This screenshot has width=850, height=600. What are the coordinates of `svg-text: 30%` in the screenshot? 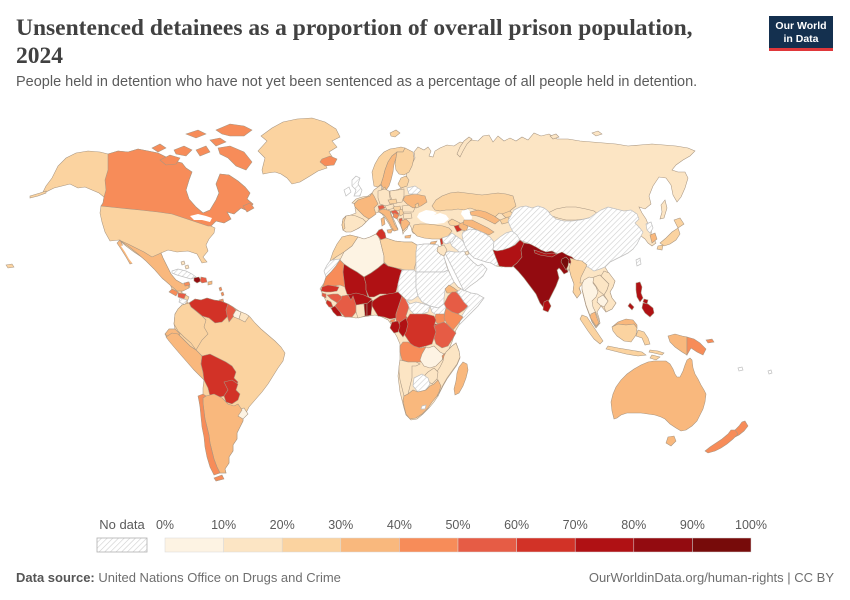 It's located at (340, 525).